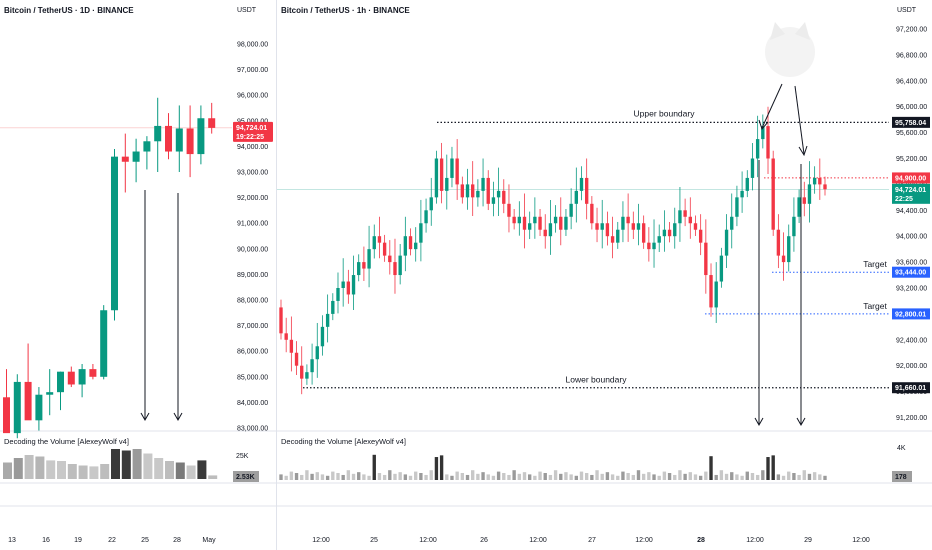 The image size is (932, 550). I want to click on daily-x-tick-label: 19, so click(78, 540).